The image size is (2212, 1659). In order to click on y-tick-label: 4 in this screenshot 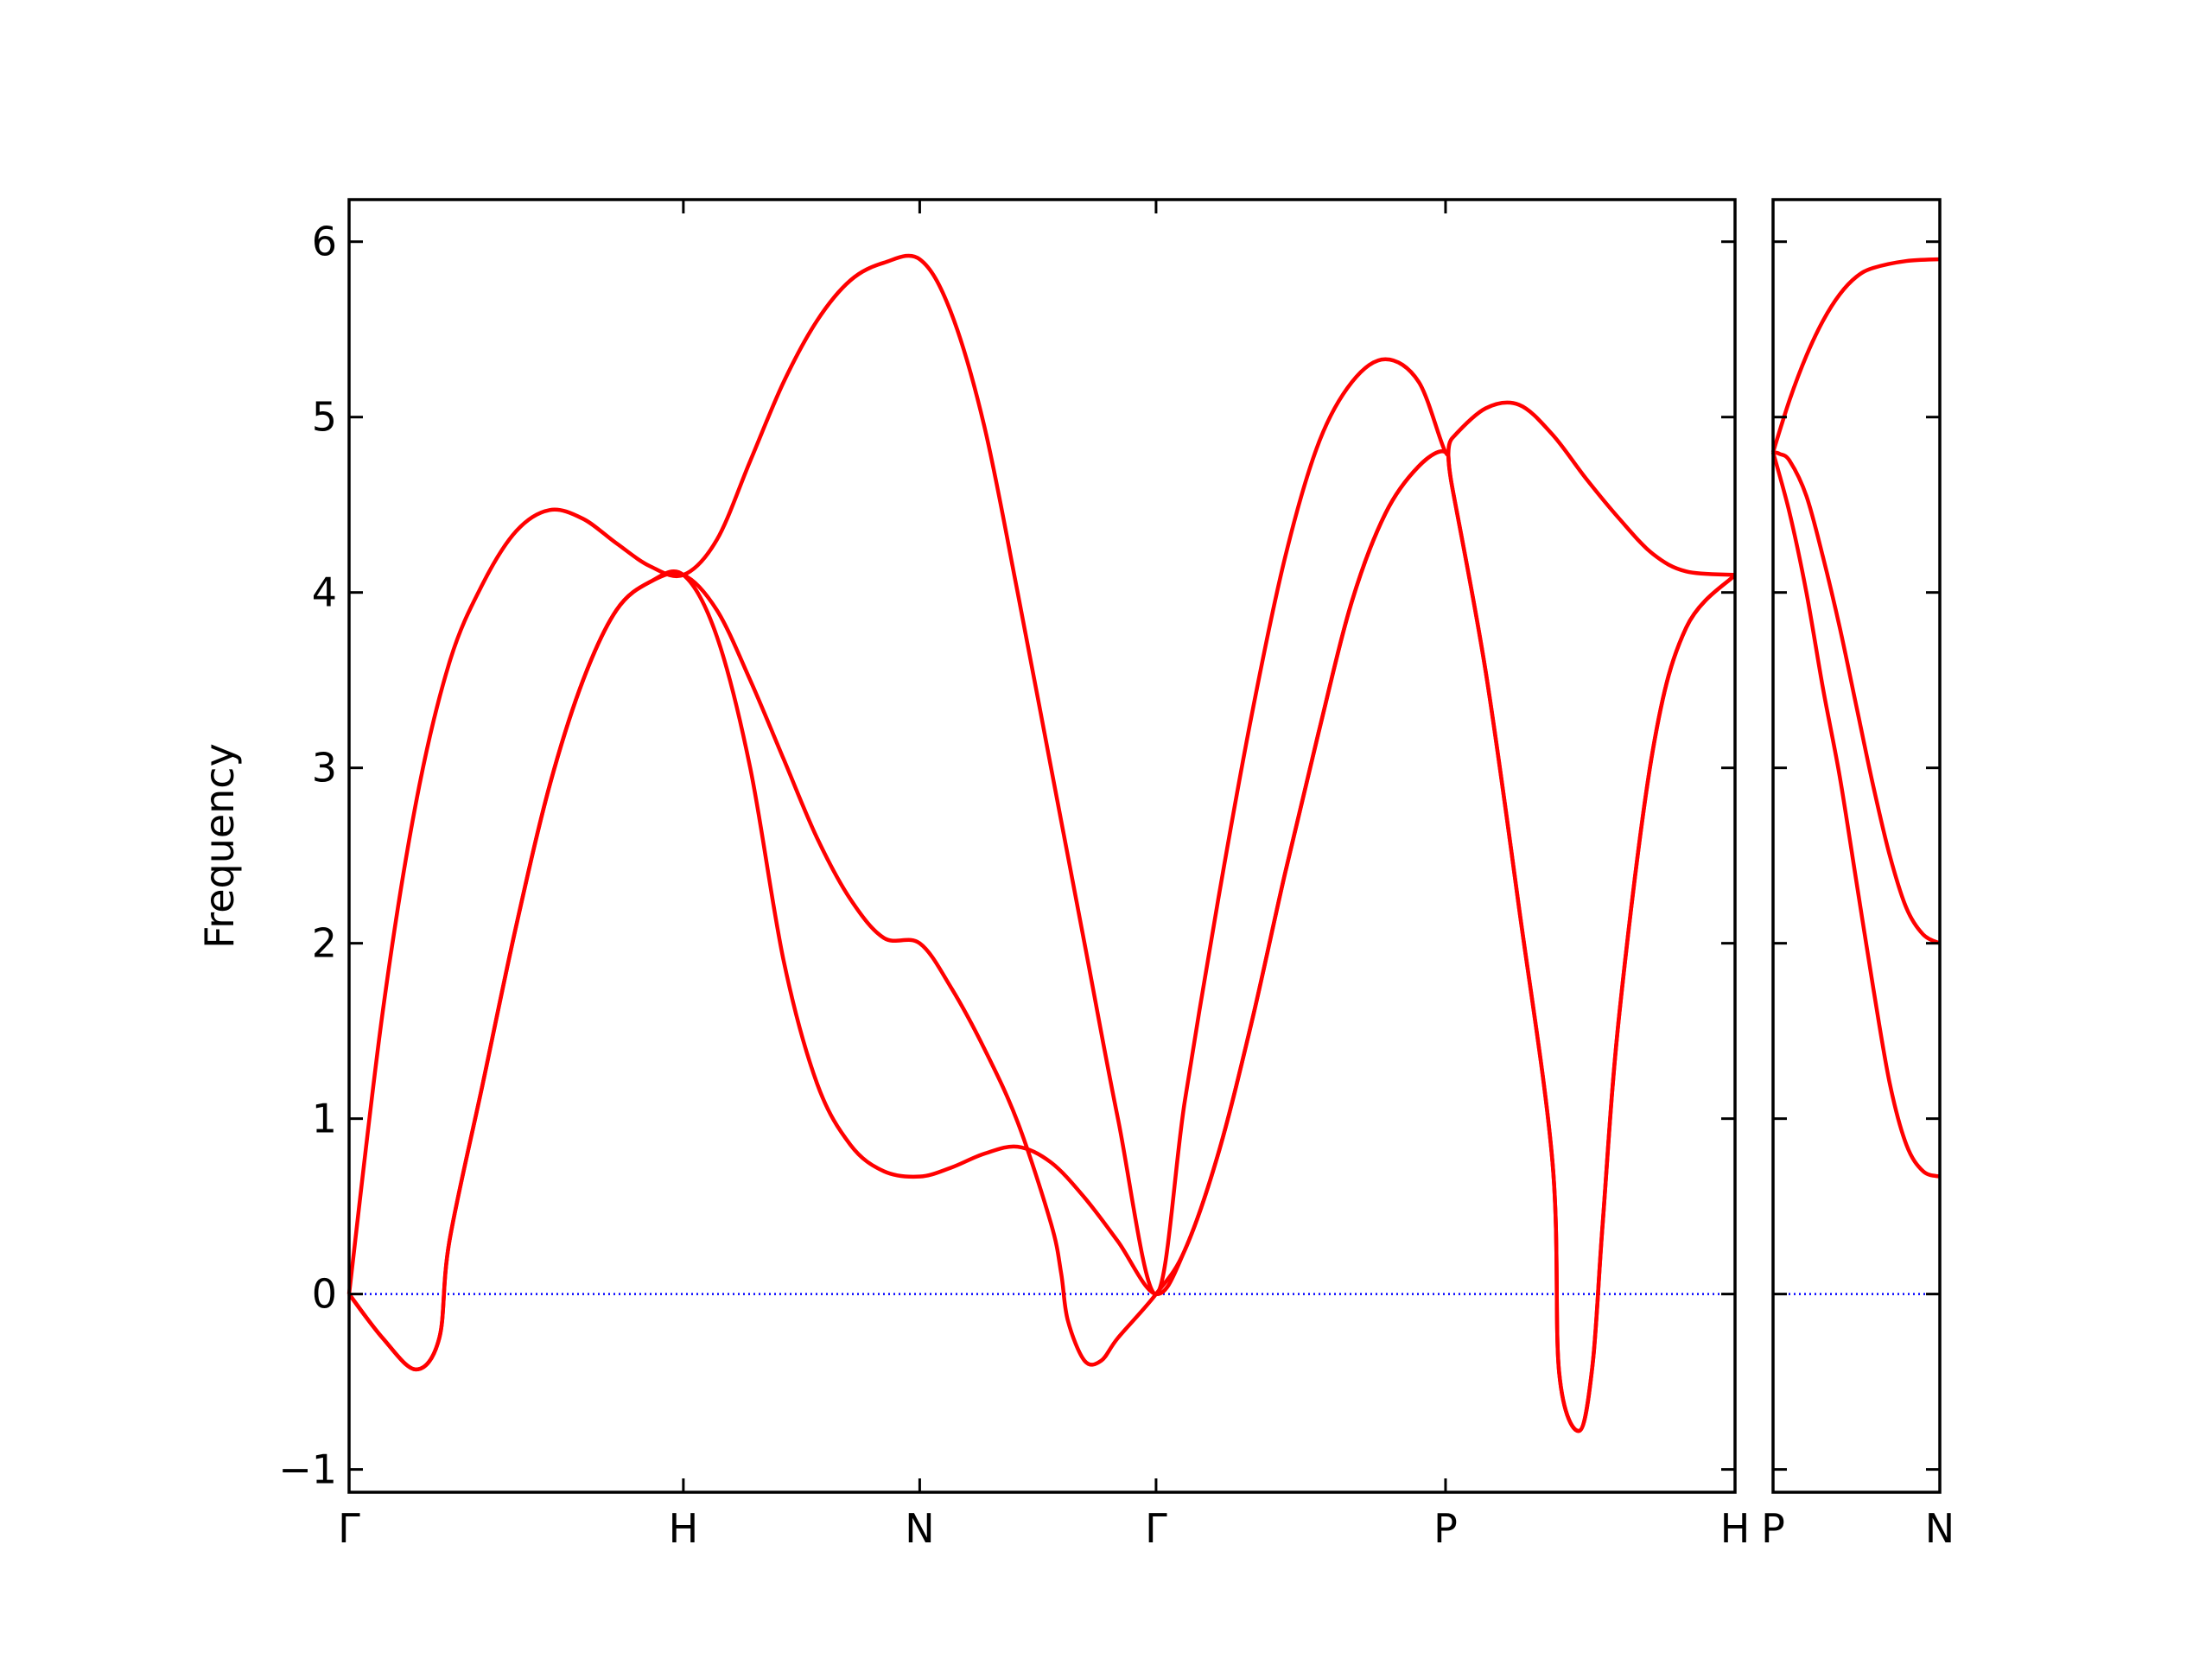, I will do `click(324, 592)`.